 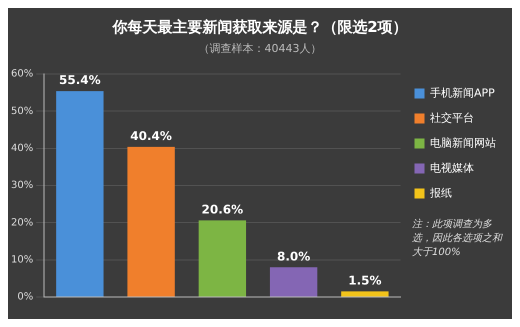 I want to click on legend-label: 社交平台, so click(x=452, y=117).